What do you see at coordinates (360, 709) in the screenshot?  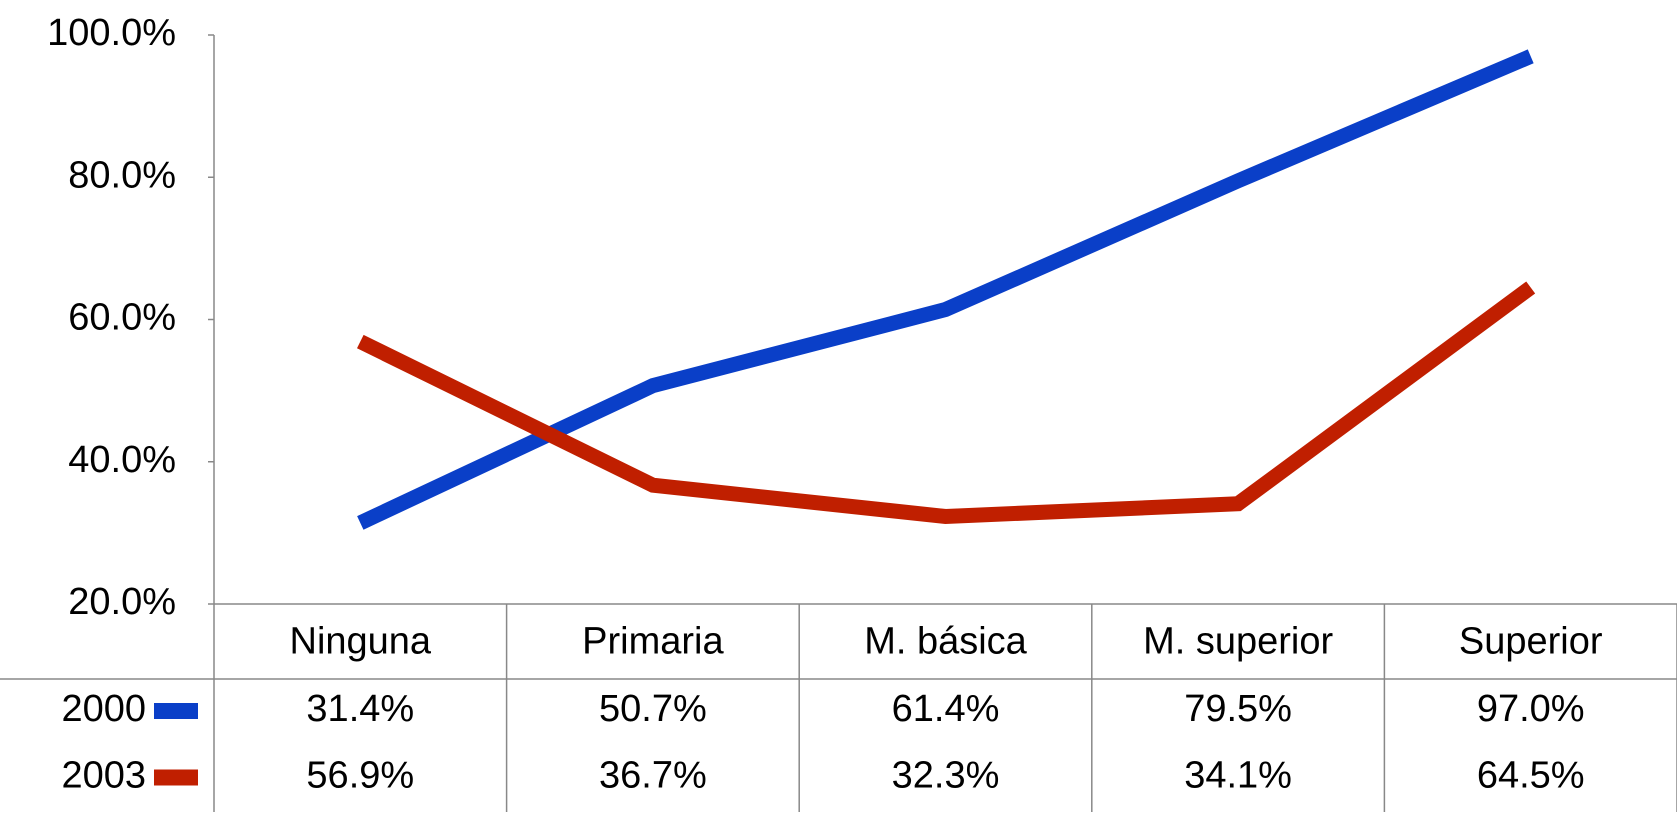 I see `data-label: 31.4%` at bounding box center [360, 709].